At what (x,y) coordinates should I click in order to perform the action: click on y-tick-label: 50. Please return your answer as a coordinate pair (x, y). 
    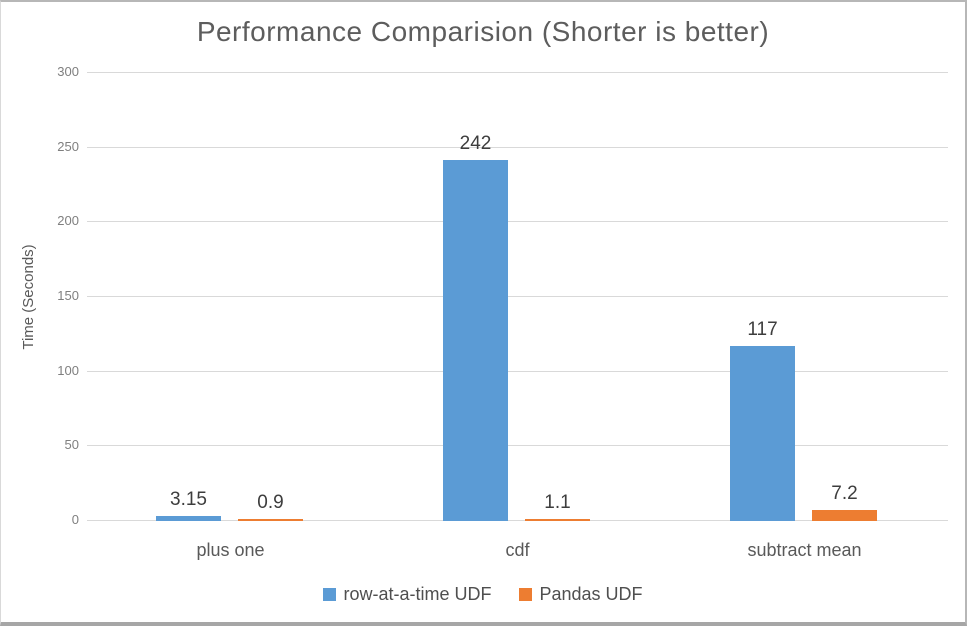
    Looking at the image, I should click on (71, 445).